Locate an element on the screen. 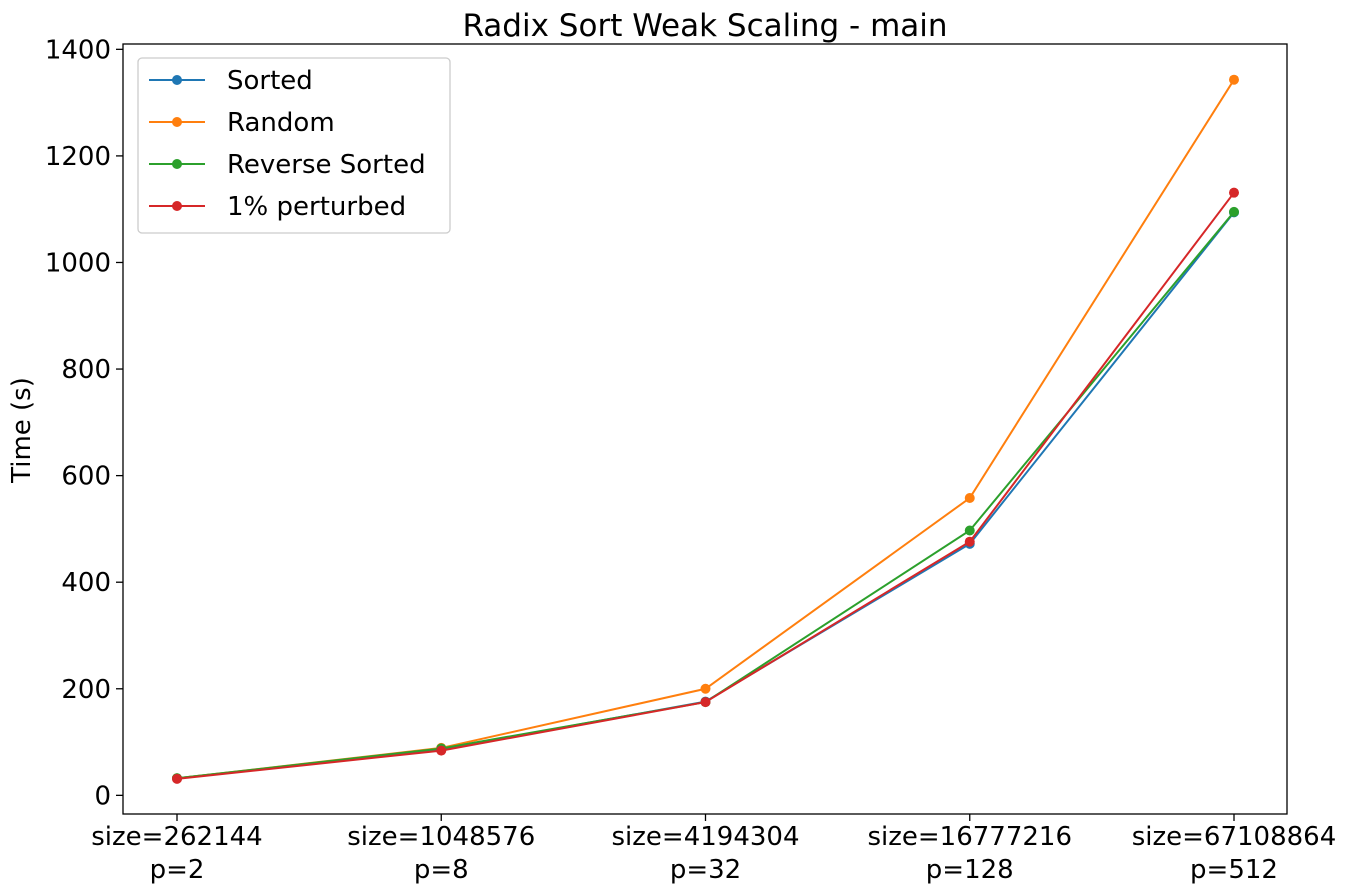  legend-item: 1% perturbed is located at coordinates (277, 207).